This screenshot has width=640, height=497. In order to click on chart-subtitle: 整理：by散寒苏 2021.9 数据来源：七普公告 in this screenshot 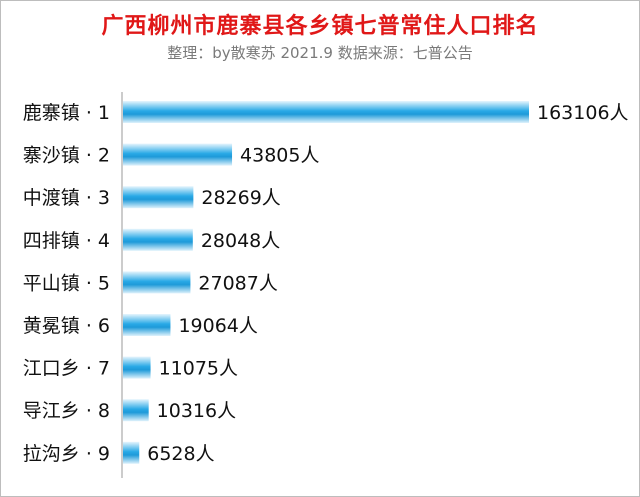, I will do `click(320, 53)`.